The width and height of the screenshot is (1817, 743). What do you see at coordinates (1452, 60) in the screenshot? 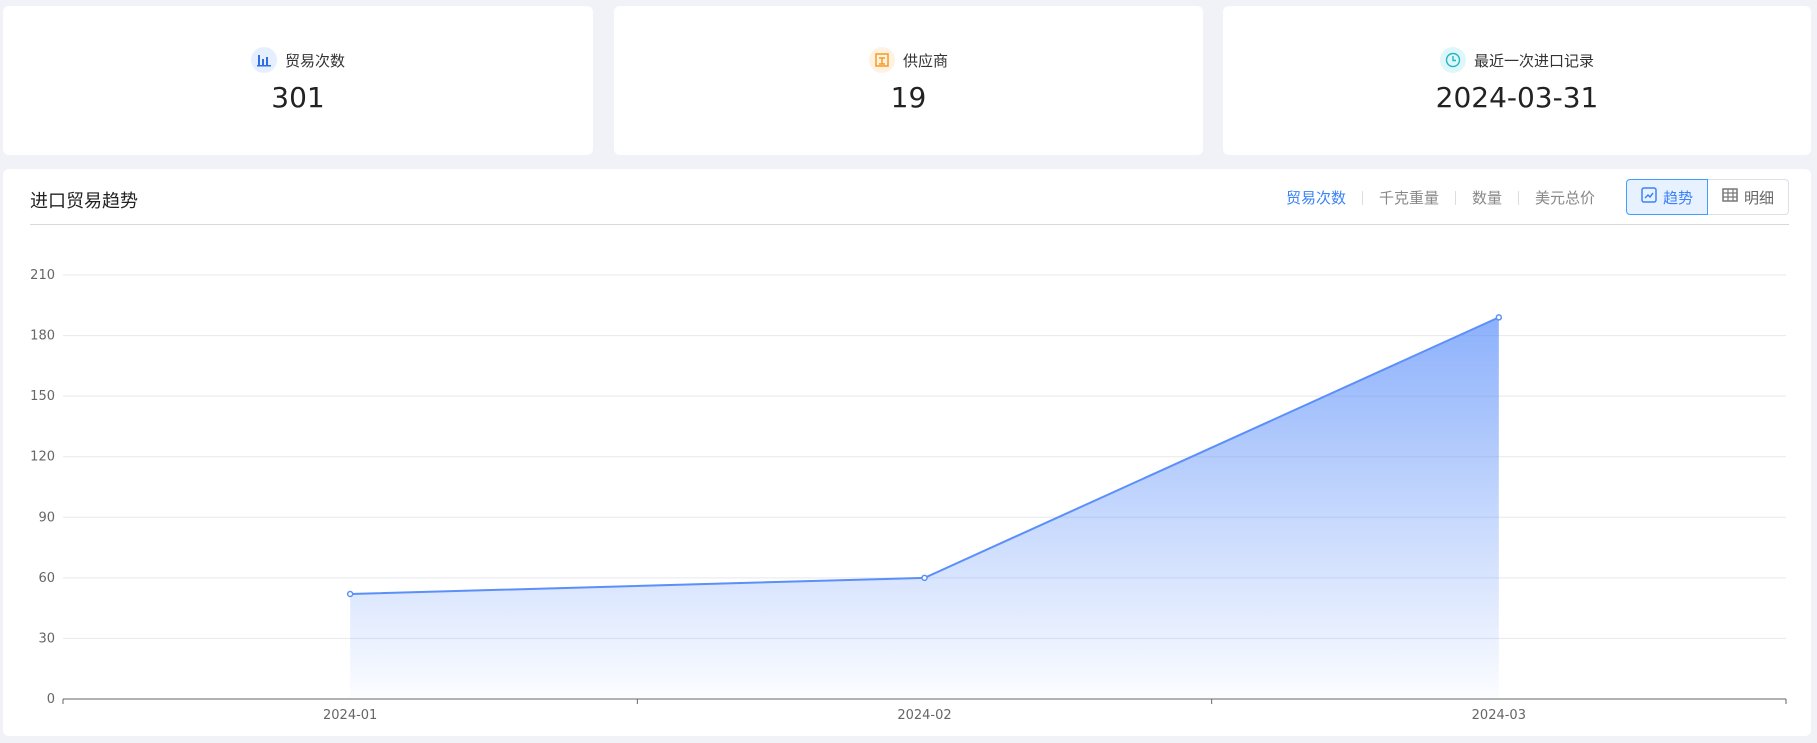
I see `clock-icon` at bounding box center [1452, 60].